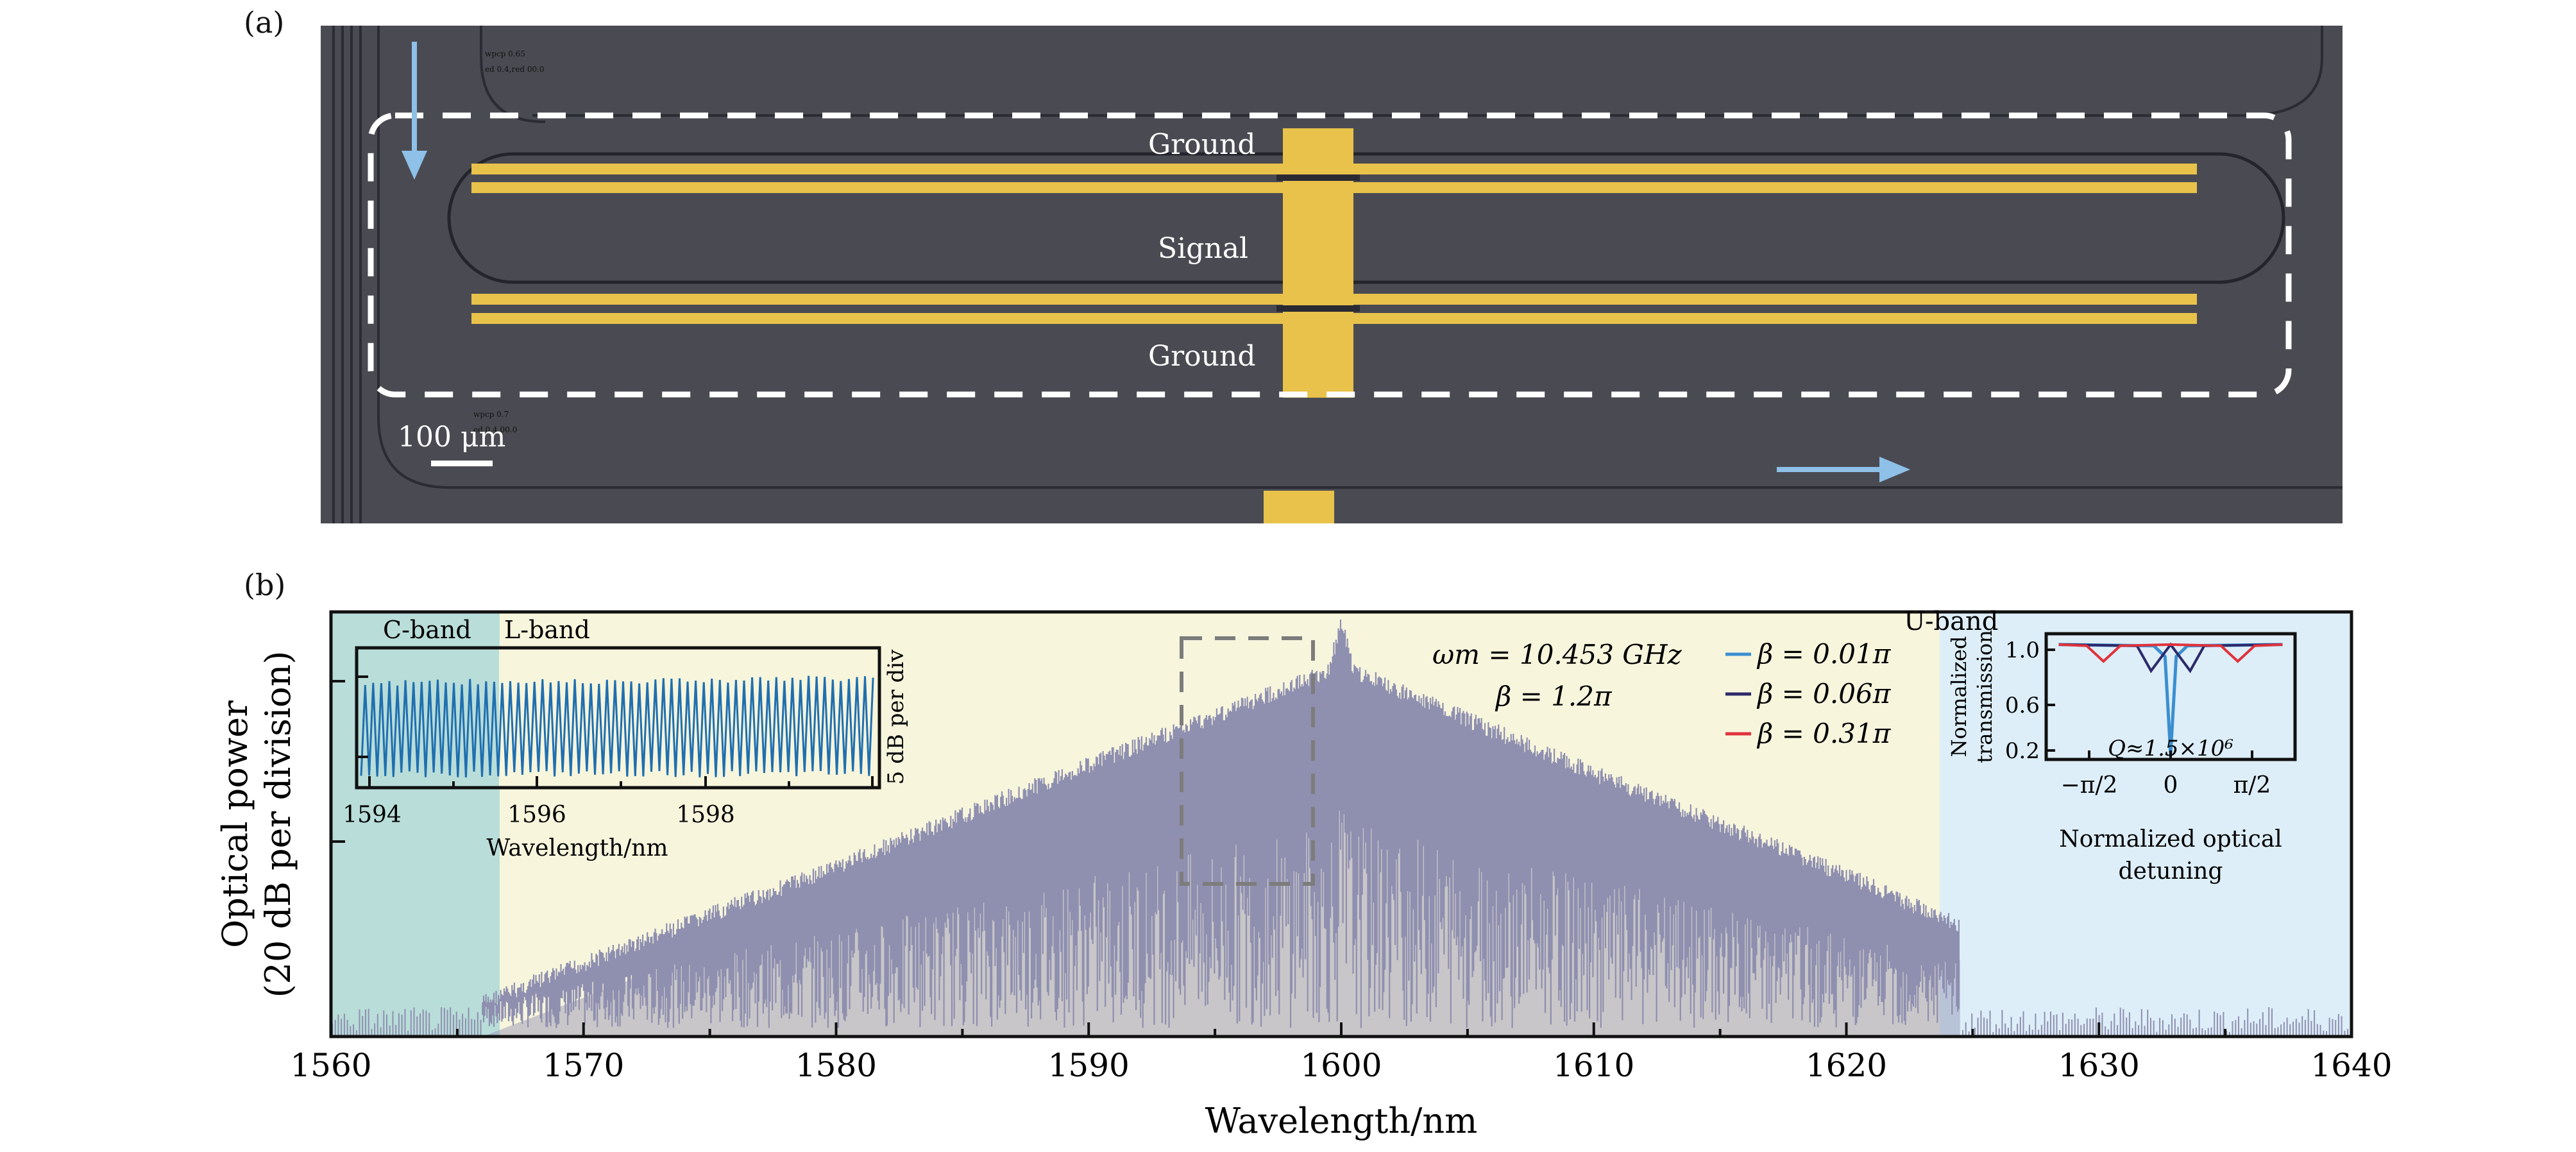 The width and height of the screenshot is (2576, 1152). What do you see at coordinates (547, 630) in the screenshot?
I see `l-band-label: L-band` at bounding box center [547, 630].